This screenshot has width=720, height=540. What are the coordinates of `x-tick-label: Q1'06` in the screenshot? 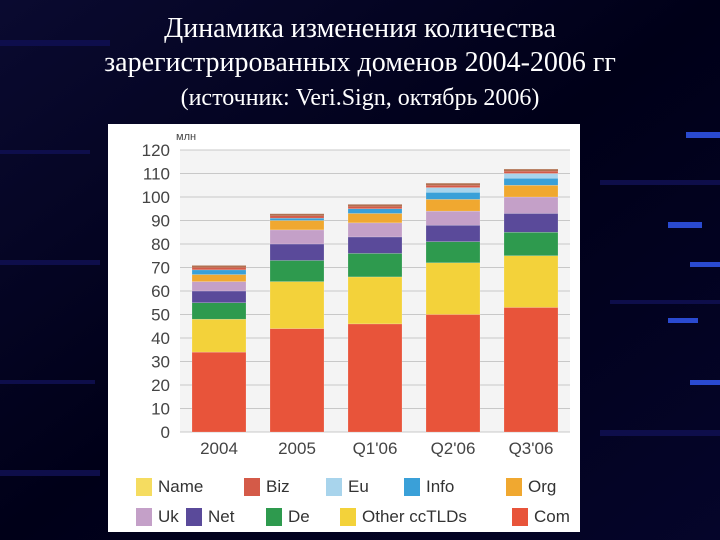 It's located at (375, 448).